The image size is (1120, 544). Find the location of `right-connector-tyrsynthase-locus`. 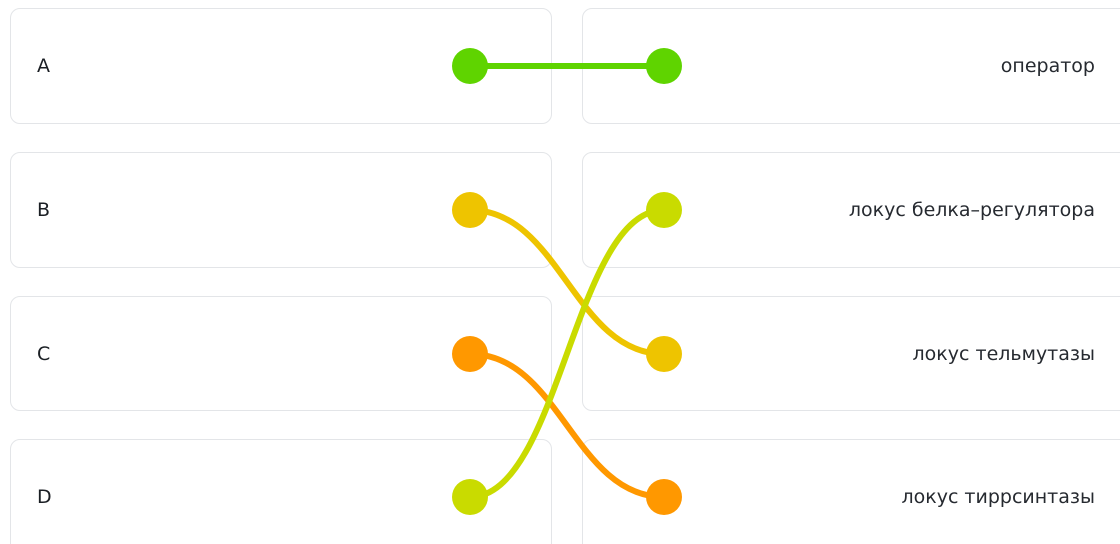

right-connector-tyrsynthase-locus is located at coordinates (664, 497).